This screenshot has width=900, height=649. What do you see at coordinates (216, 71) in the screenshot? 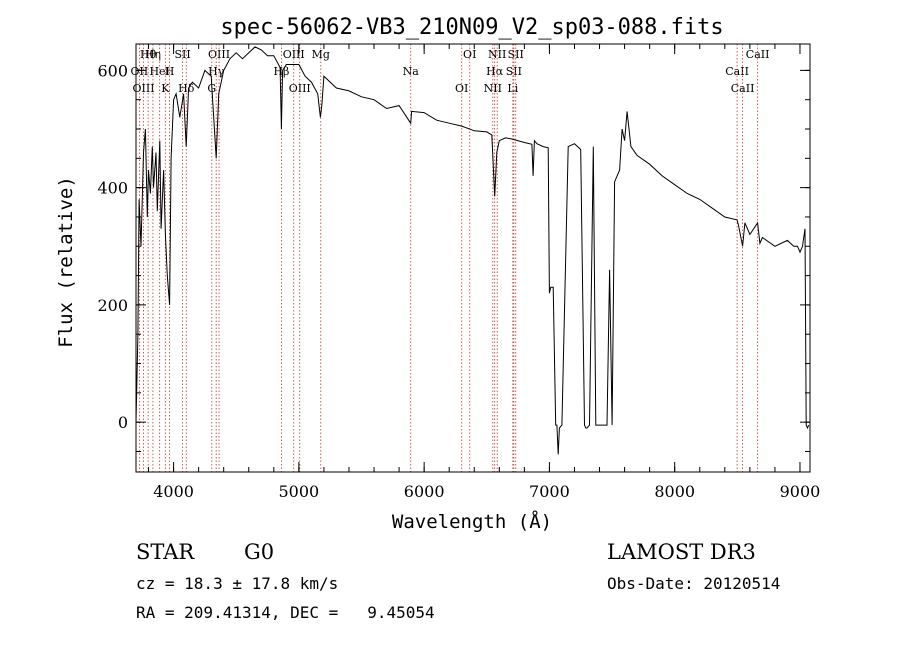
I see `spectral-line-label: Hγ` at bounding box center [216, 71].